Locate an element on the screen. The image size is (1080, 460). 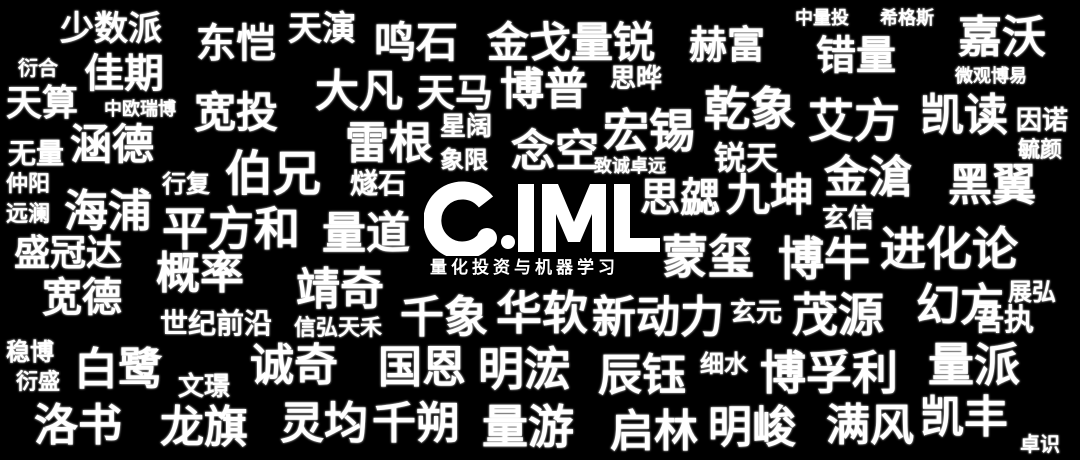
word-cloud-term: 天演 is located at coordinates (322, 29).